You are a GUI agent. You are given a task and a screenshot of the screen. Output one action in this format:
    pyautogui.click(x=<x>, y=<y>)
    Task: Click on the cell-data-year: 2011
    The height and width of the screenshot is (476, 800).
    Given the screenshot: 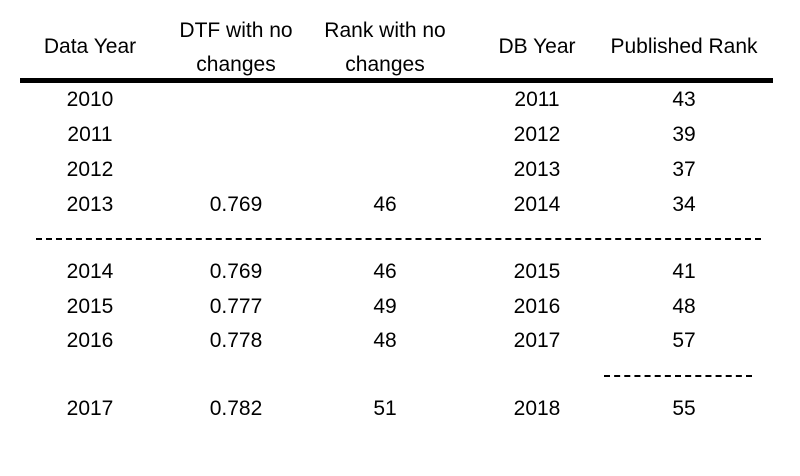 What is the action you would take?
    pyautogui.click(x=90, y=134)
    